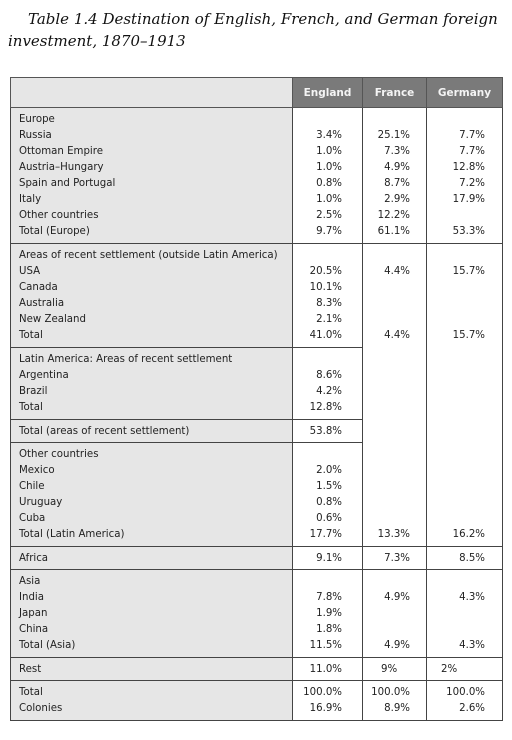  I want to click on europe-germany: 7.7% 7.7% 12.8% 7.2% 17.9% 53.3%, so click(464, 175).